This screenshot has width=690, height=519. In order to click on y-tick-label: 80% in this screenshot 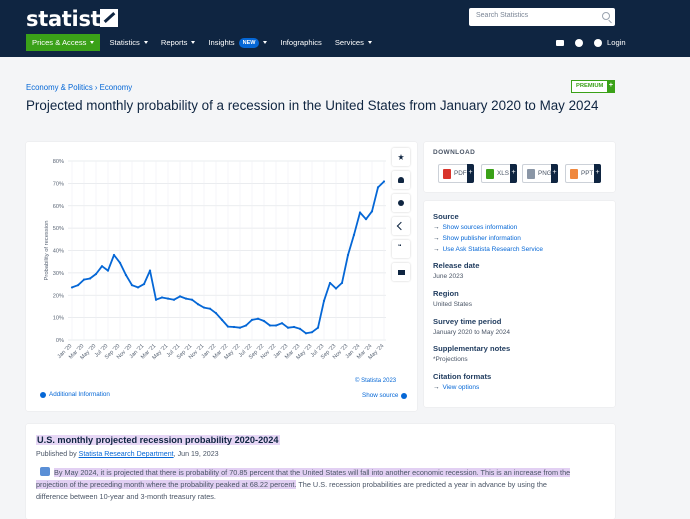, I will do `click(58, 162)`.